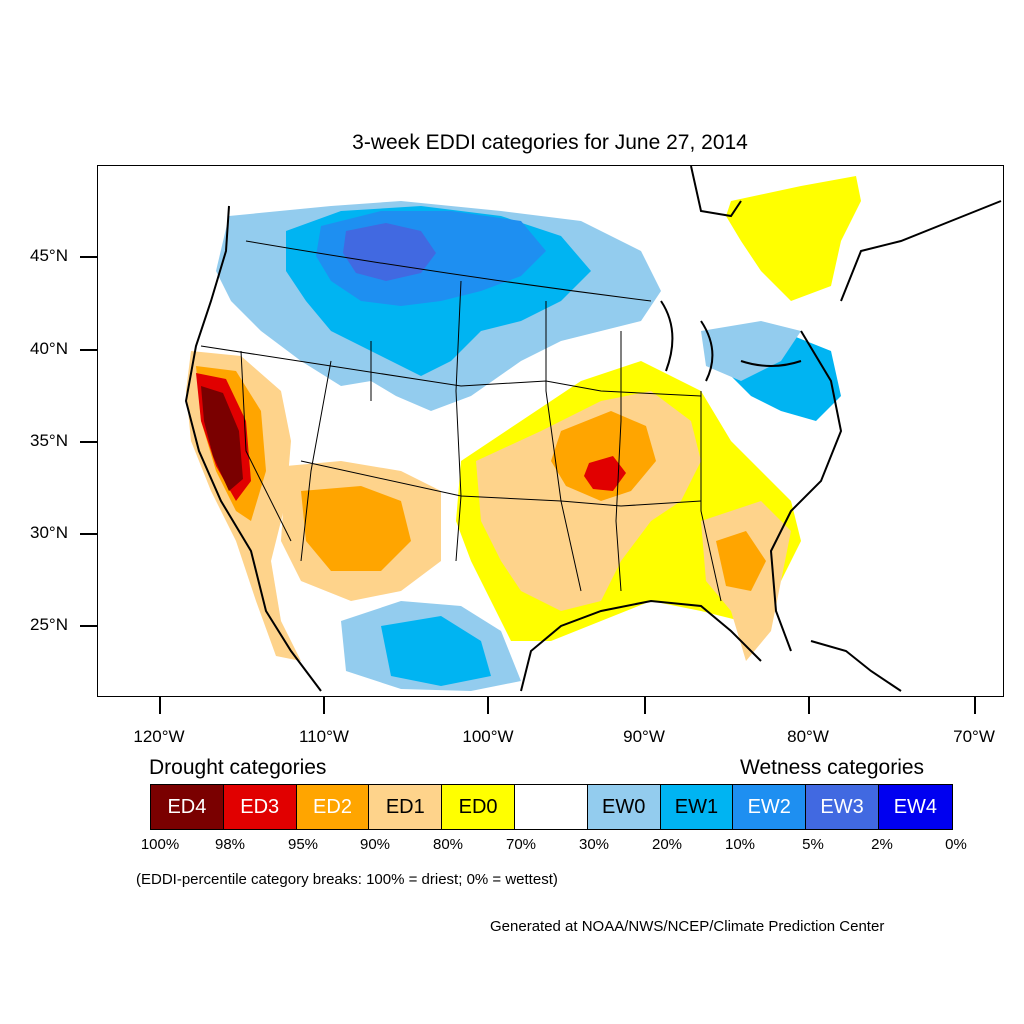  I want to click on legend-break-label: 20%, so click(667, 844).